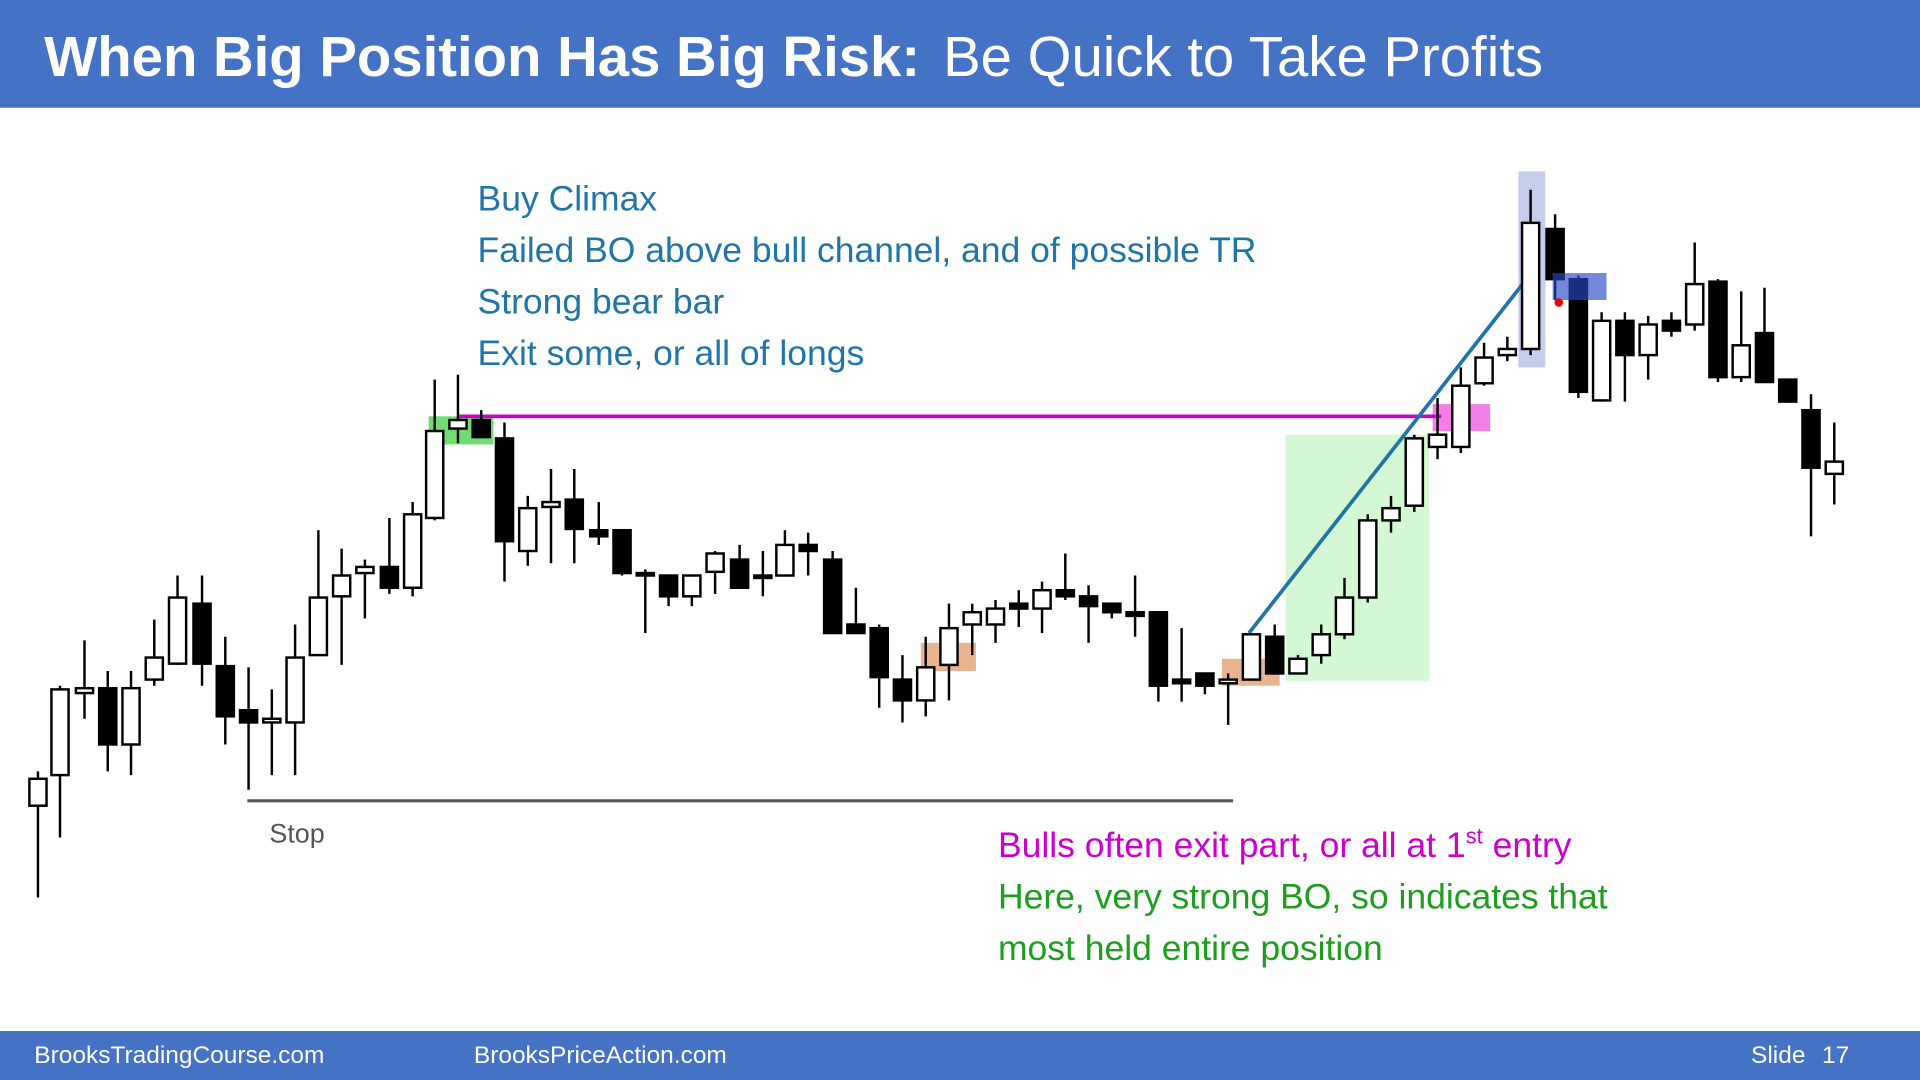 The height and width of the screenshot is (1080, 1920). Describe the element at coordinates (601, 301) in the screenshot. I see `annotation: Strong bear bar` at that location.